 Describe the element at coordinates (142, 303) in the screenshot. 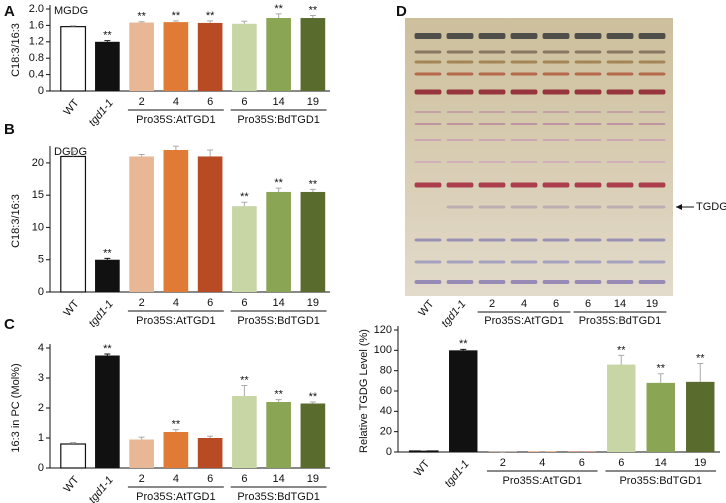

I see `x-tick-label: 2` at that location.